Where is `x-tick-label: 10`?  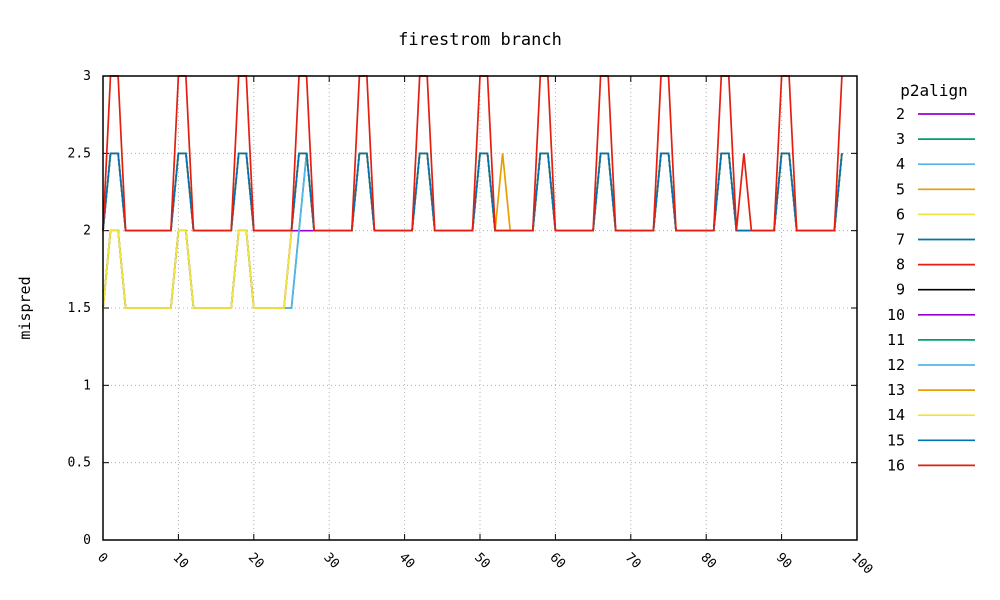 x-tick-label: 10 is located at coordinates (181, 561).